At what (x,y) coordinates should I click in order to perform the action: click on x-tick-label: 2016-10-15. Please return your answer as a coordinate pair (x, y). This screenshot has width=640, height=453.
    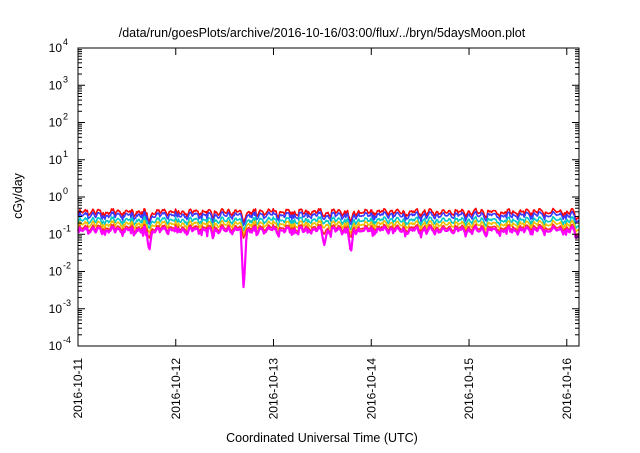
    Looking at the image, I should click on (469, 389).